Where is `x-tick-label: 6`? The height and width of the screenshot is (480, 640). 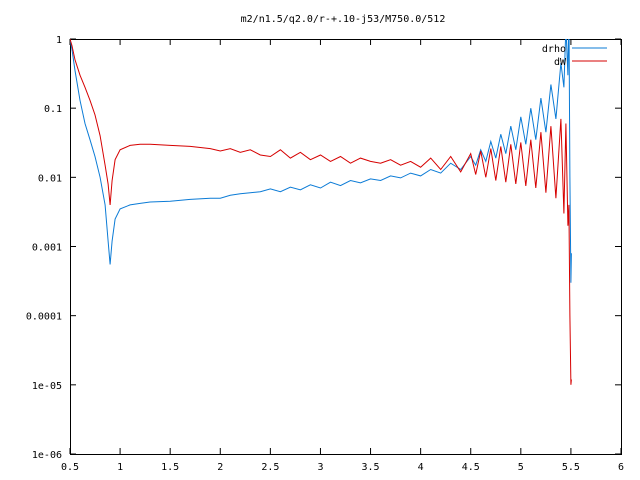 x-tick-label: 6 is located at coordinates (621, 467).